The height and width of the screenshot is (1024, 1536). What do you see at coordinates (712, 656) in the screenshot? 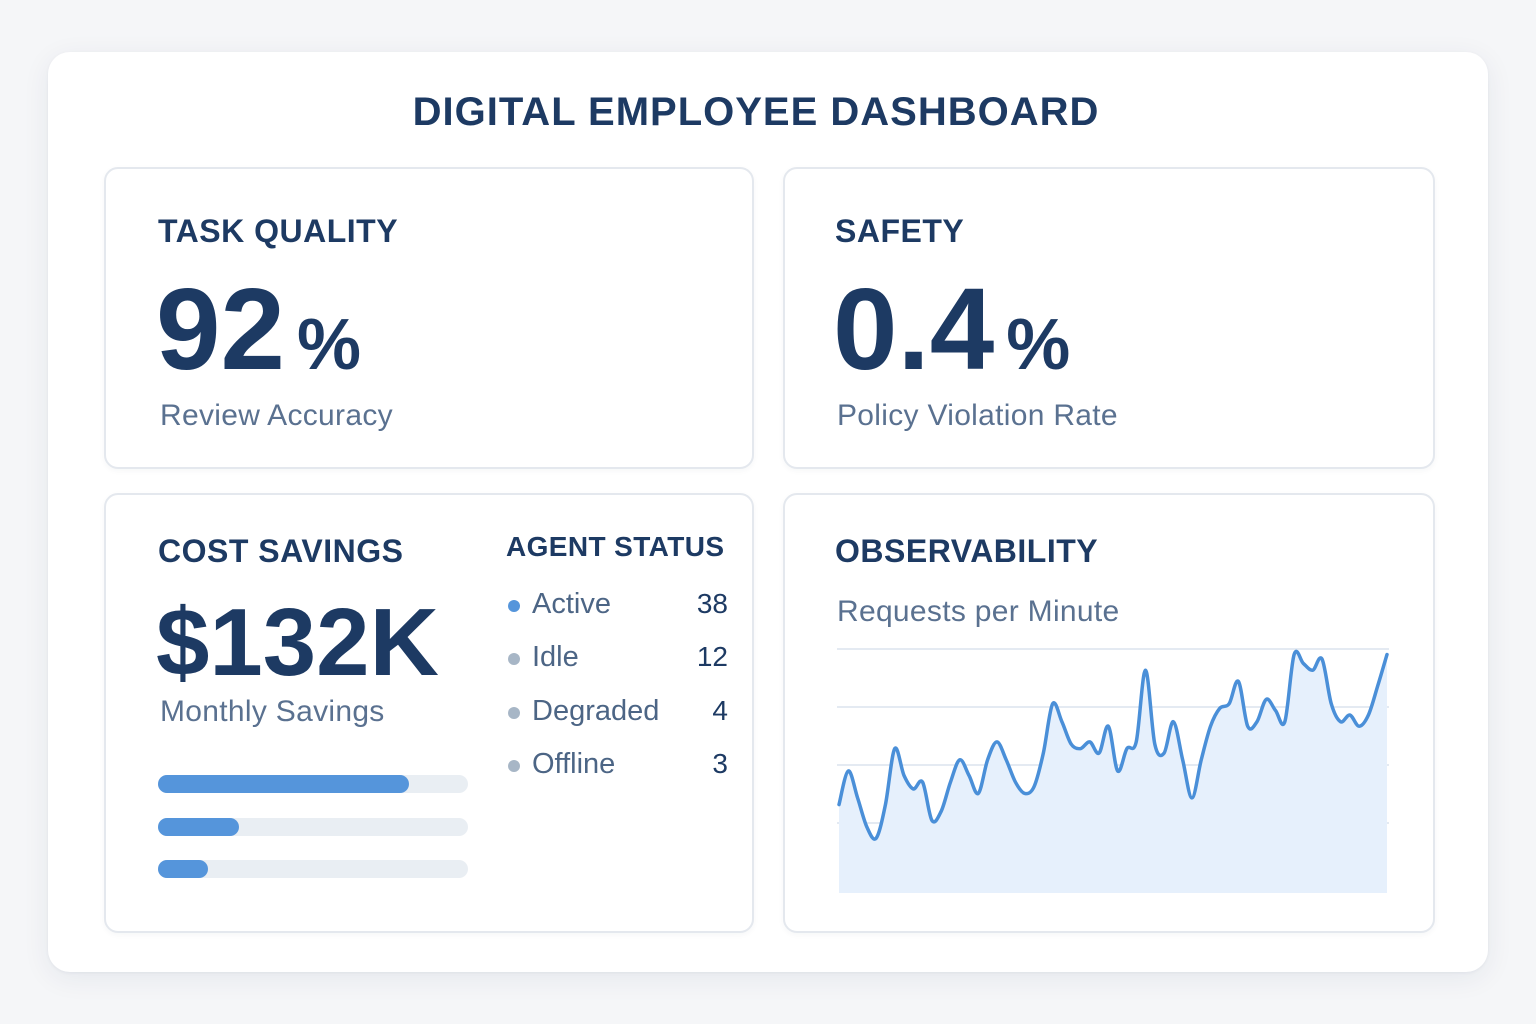
I see `status-count: 12` at bounding box center [712, 656].